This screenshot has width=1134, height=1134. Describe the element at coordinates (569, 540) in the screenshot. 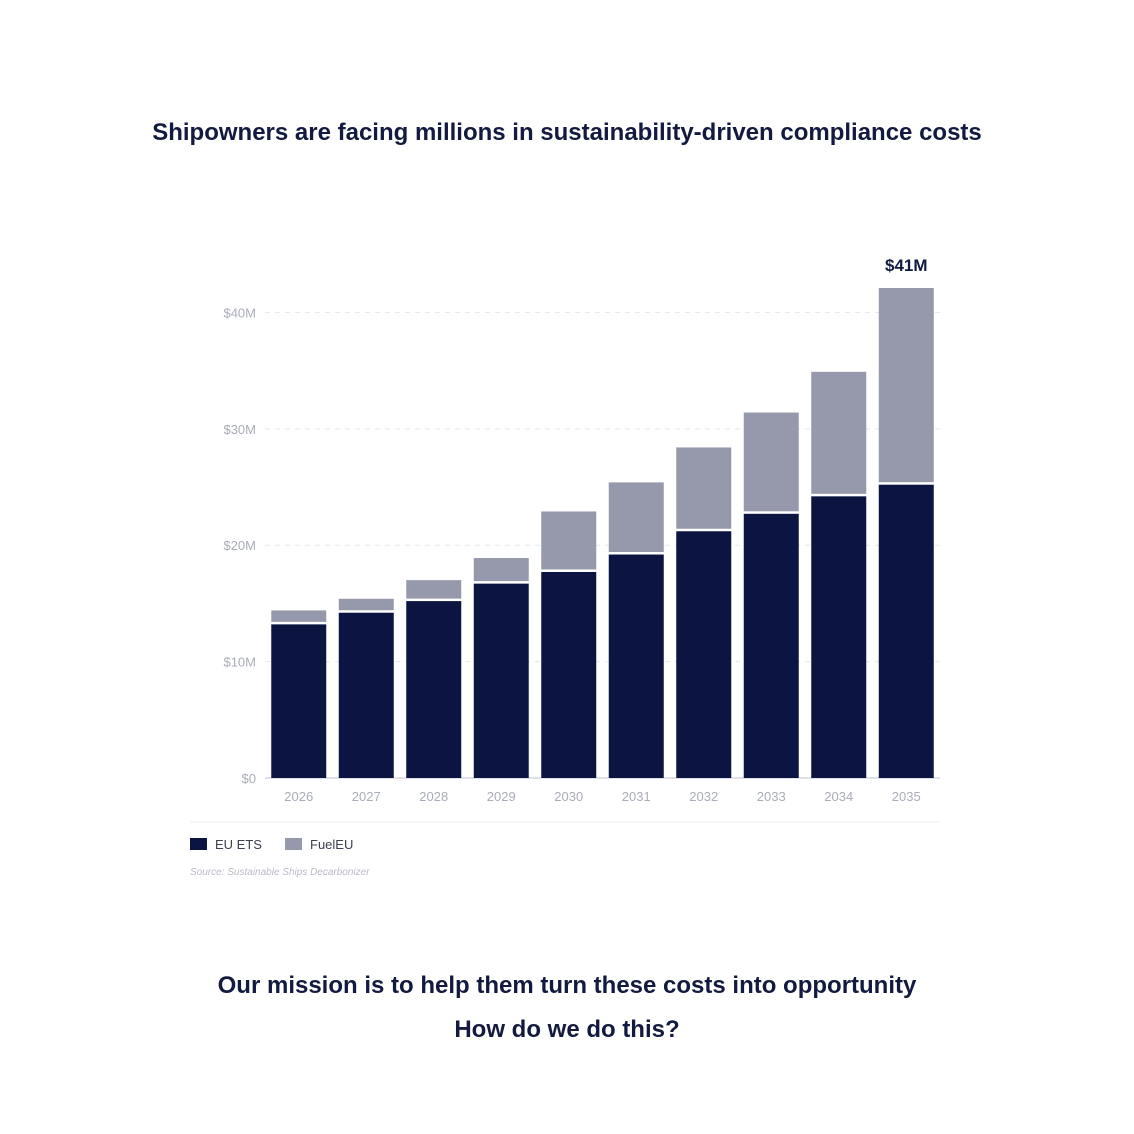

I see `bar-fueleu-2030` at that location.